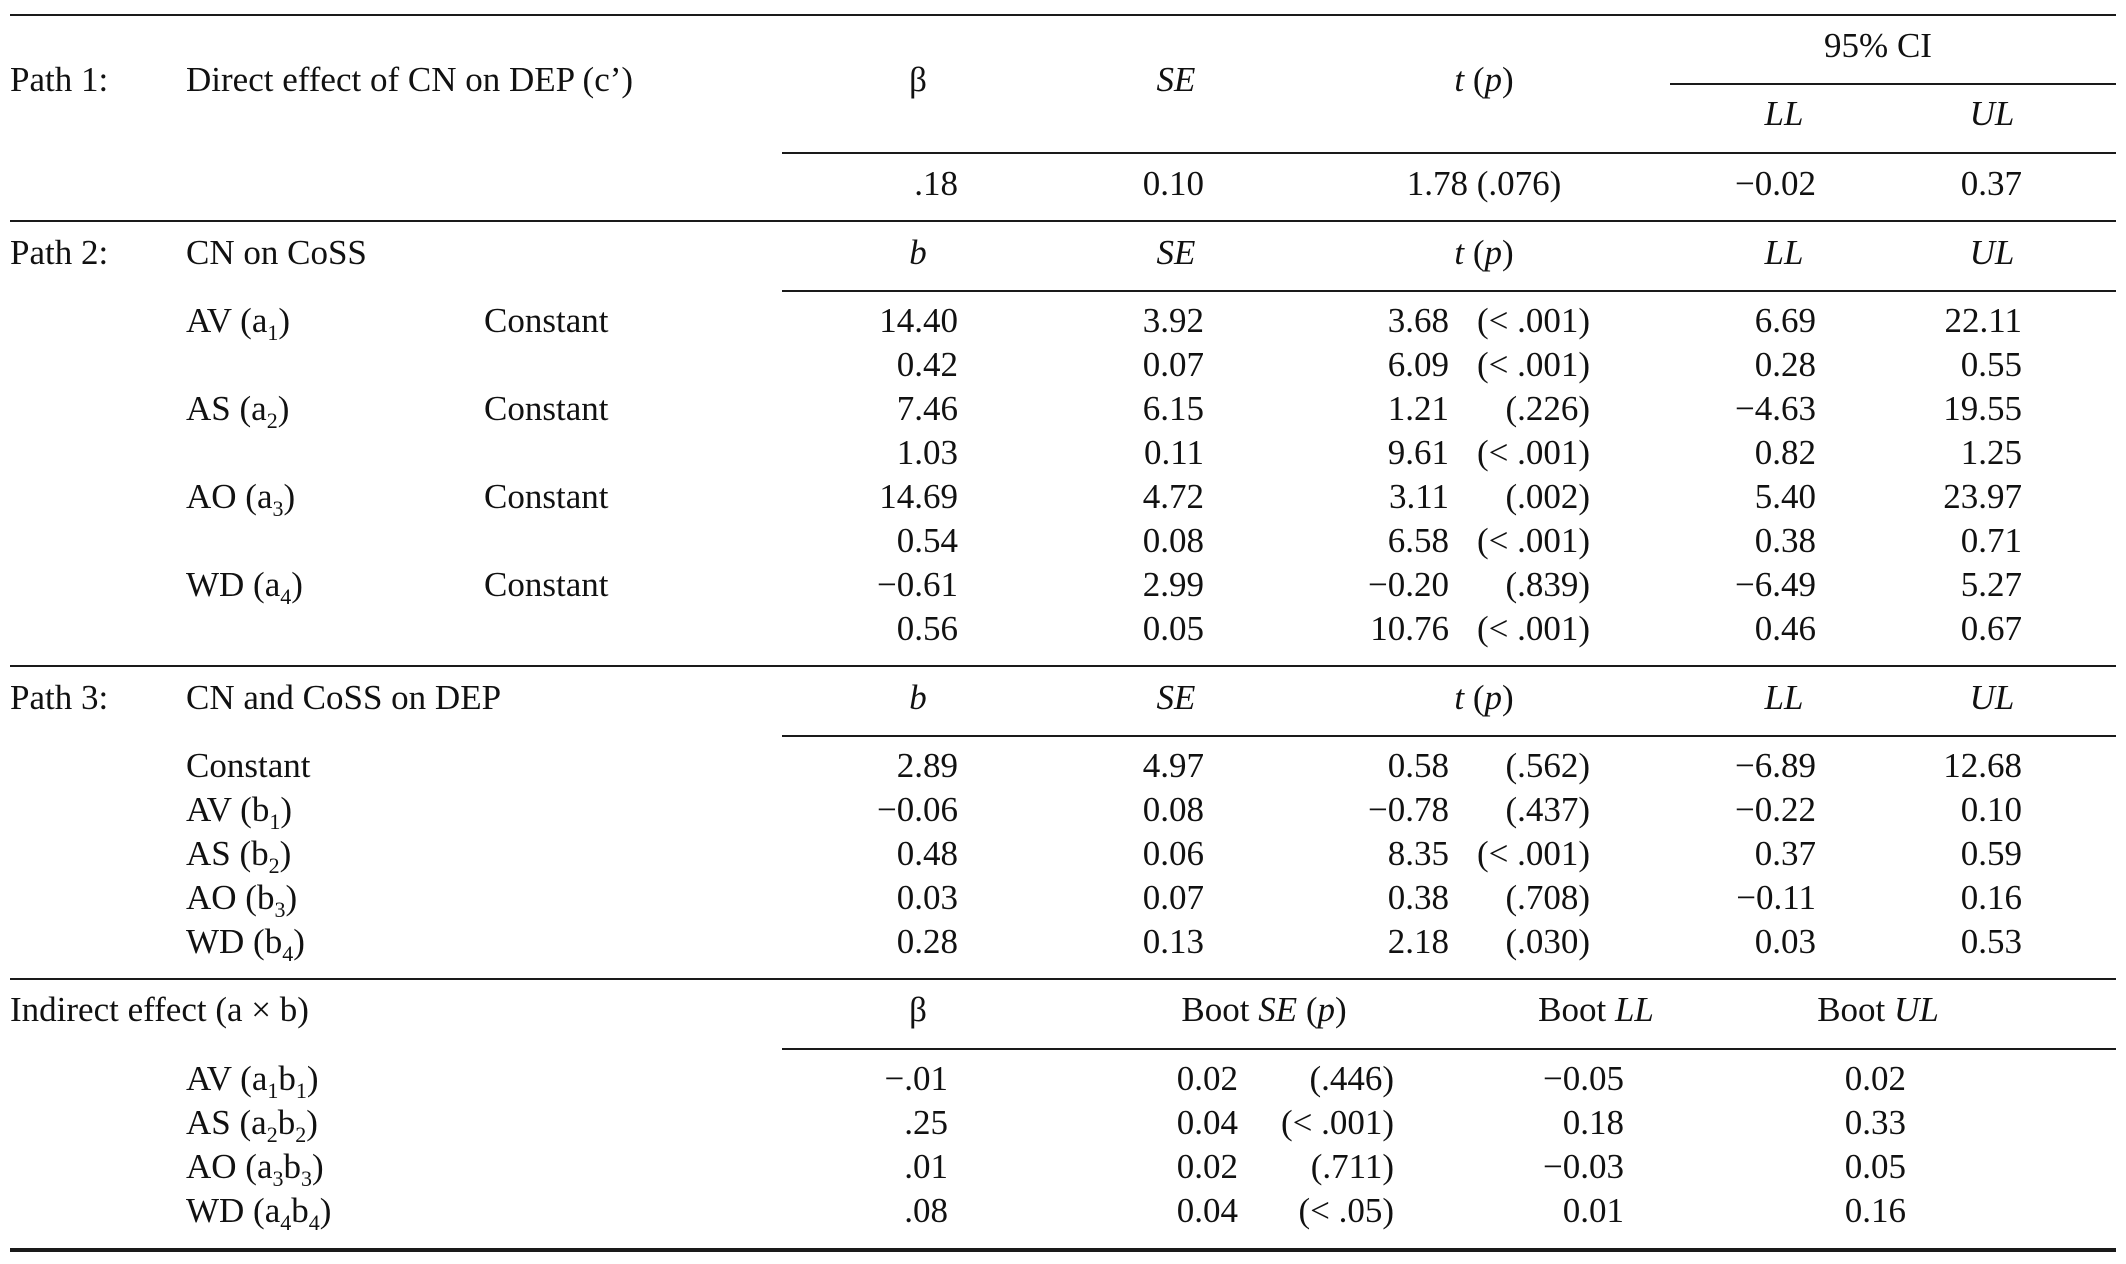 The width and height of the screenshot is (2126, 1264). Describe the element at coordinates (1785, 320) in the screenshot. I see `path2-ll: 6.69` at that location.